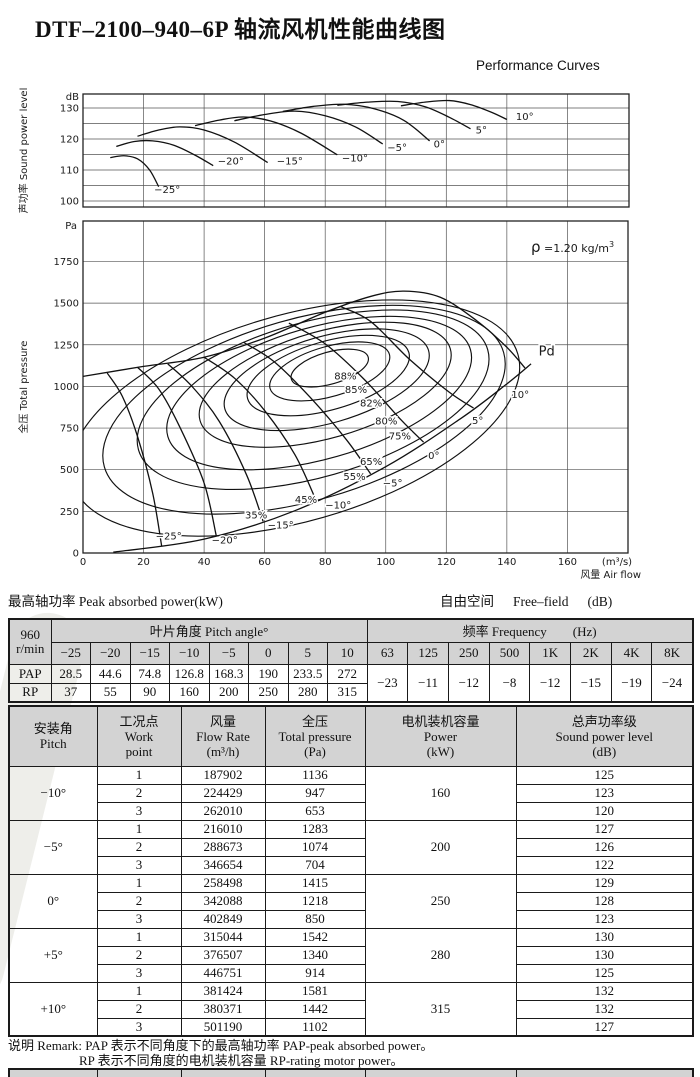 This screenshot has height=1077, width=700. Describe the element at coordinates (325, 562) in the screenshot. I see `svg-text: 80` at that location.